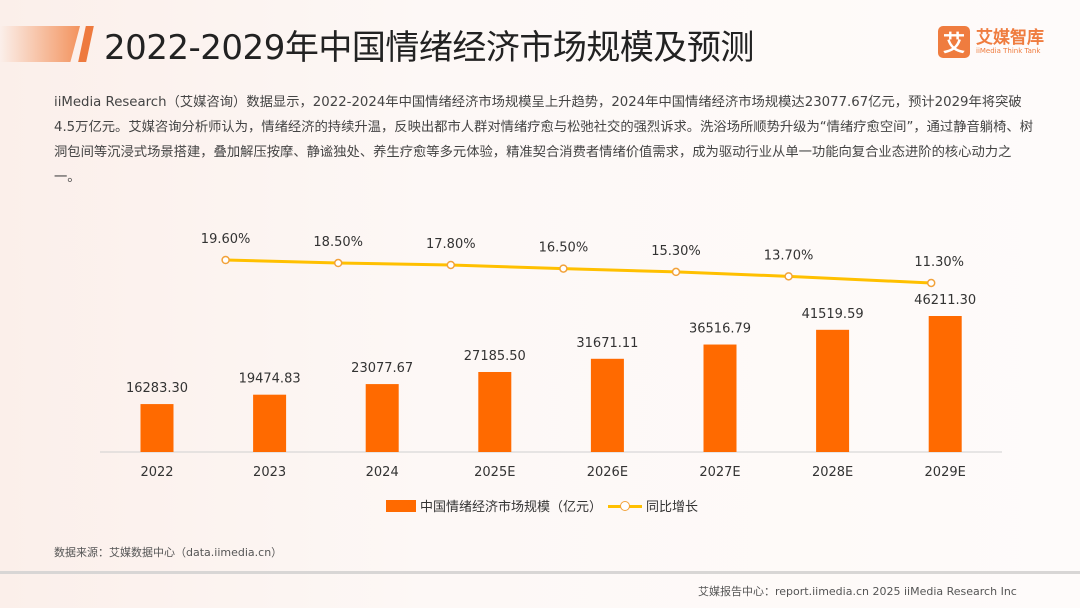  What do you see at coordinates (607, 343) in the screenshot?
I see `bar-value-label: 31671.11` at bounding box center [607, 343].